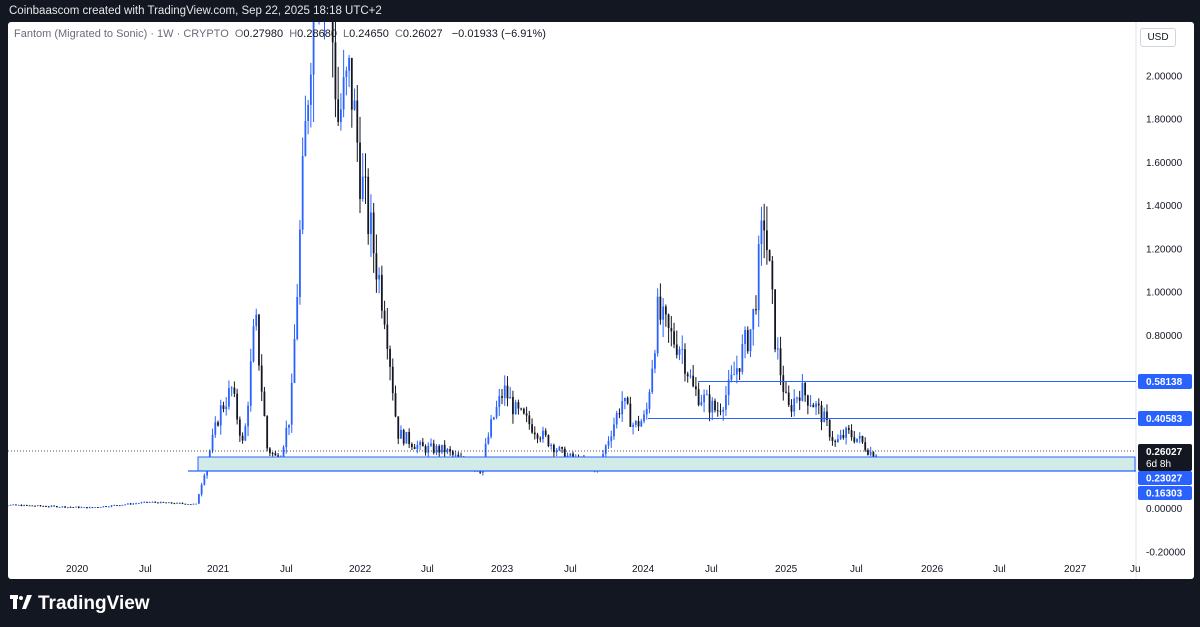  What do you see at coordinates (346, 34) in the screenshot?
I see `low-label: L` at bounding box center [346, 34].